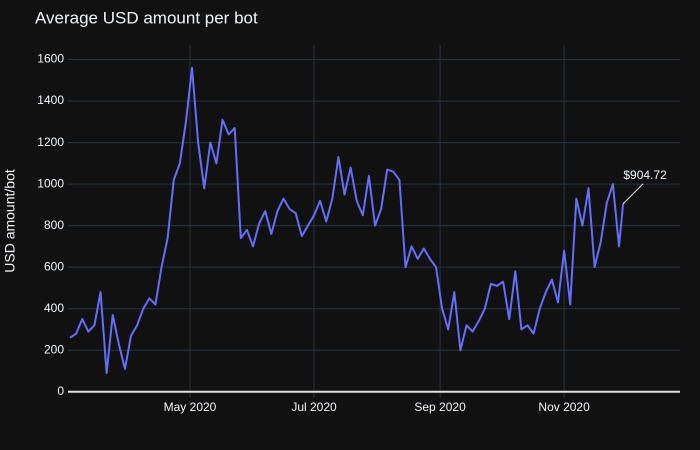  Describe the element at coordinates (50, 142) in the screenshot. I see `y-tick-label: 1200` at that location.